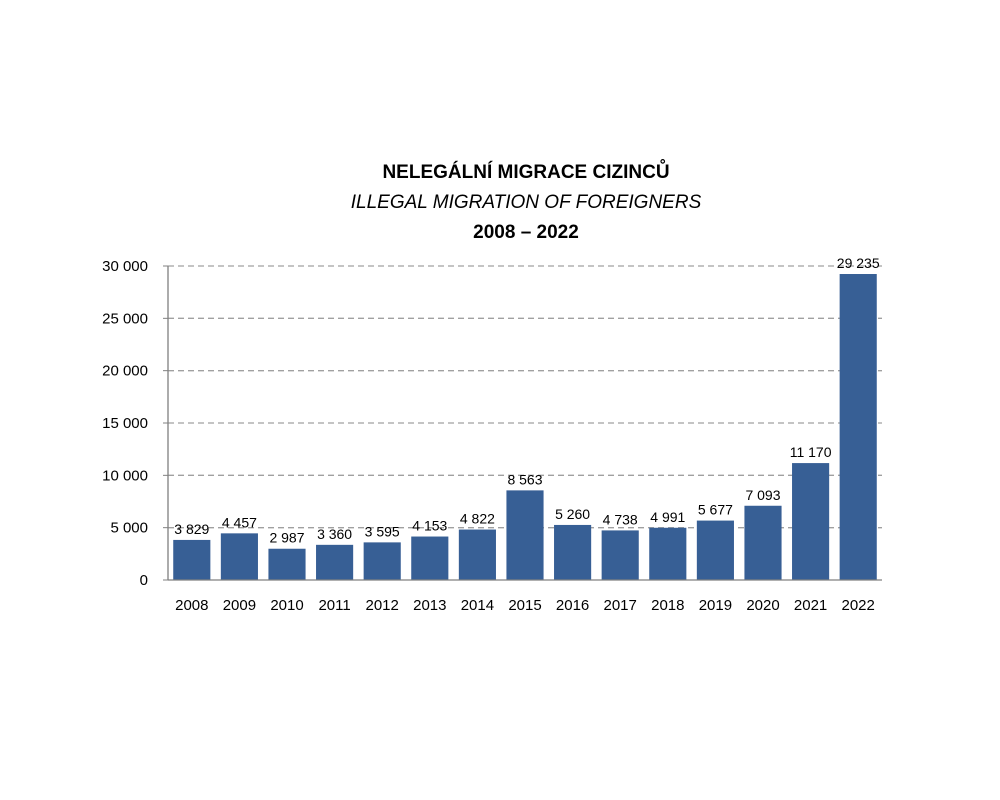 This screenshot has width=1000, height=800. What do you see at coordinates (715, 510) in the screenshot?
I see `data-label: 5 677` at bounding box center [715, 510].